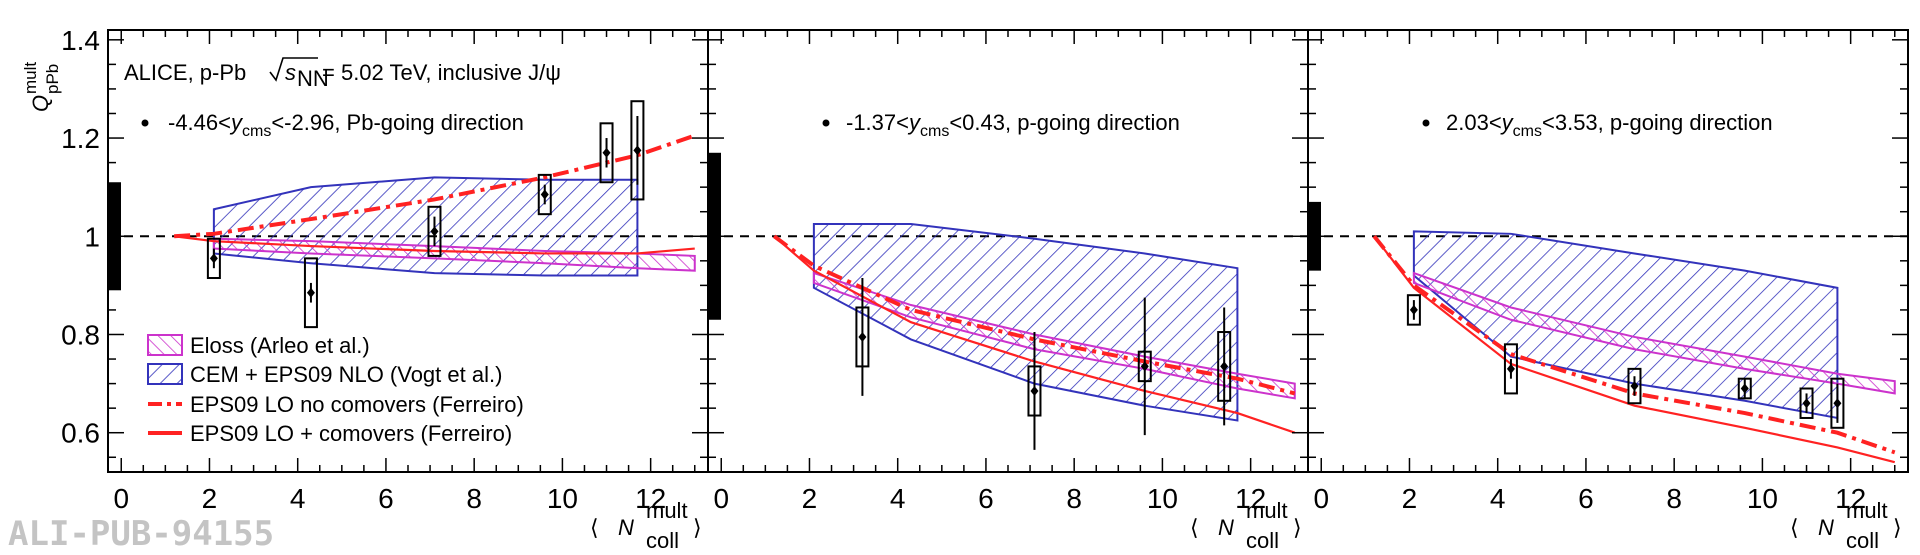 Image resolution: width=1920 pixels, height=555 pixels. What do you see at coordinates (1867, 510) in the screenshot?
I see `x-axis-label-3-sup: mult` at bounding box center [1867, 510].